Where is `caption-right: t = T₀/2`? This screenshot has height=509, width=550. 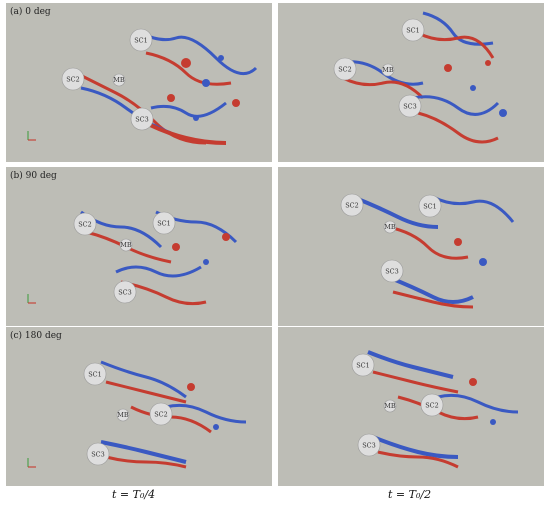
caption-right: t = T₀/2 is located at coordinates (410, 494).